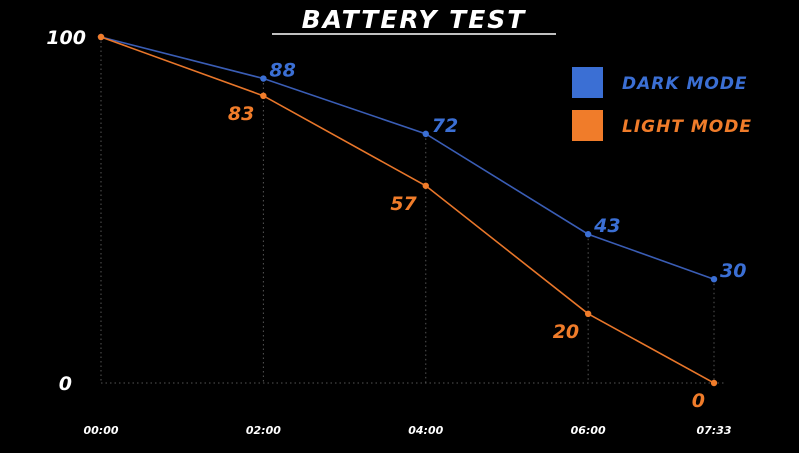 This screenshot has height=453, width=799. I want to click on data-label: 83, so click(241, 114).